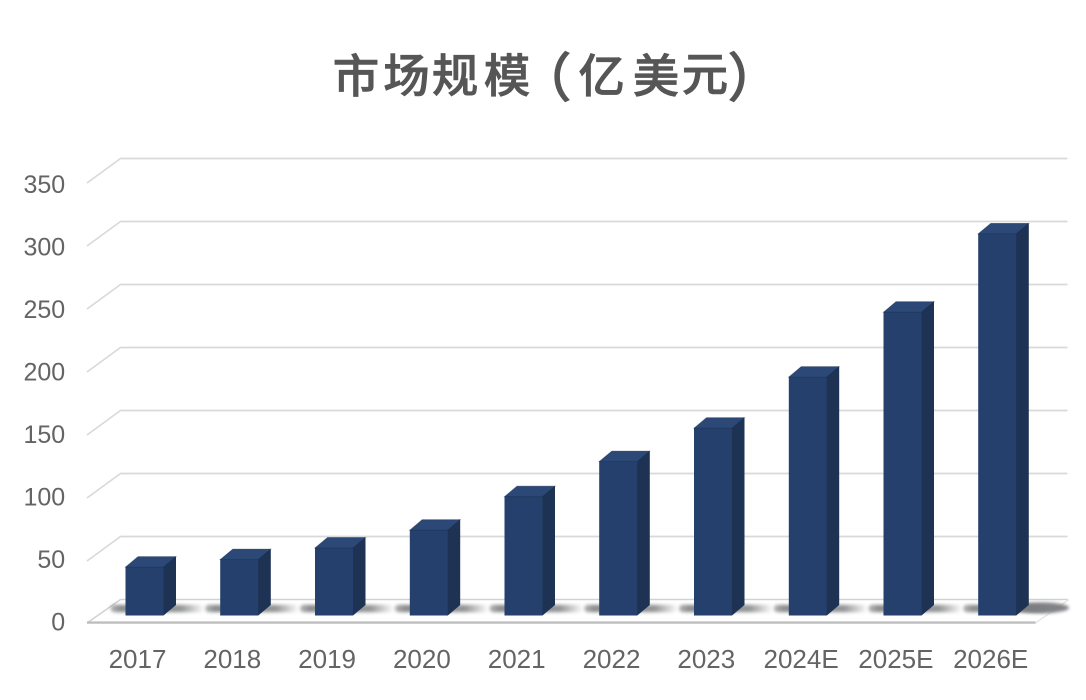  What do you see at coordinates (801, 659) in the screenshot?
I see `svg-text: 2024E` at bounding box center [801, 659].